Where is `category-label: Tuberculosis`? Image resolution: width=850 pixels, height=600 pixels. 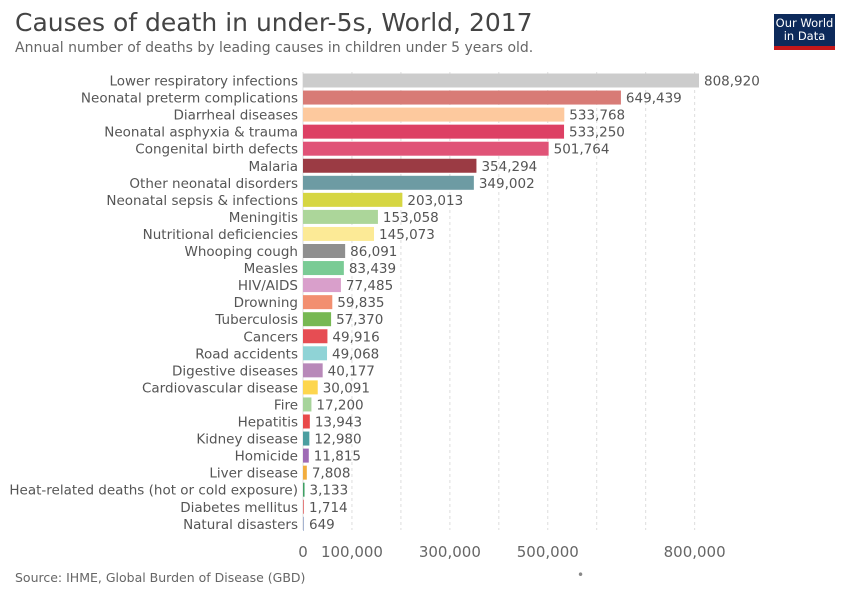 category-label: Tuberculosis is located at coordinates (256, 320).